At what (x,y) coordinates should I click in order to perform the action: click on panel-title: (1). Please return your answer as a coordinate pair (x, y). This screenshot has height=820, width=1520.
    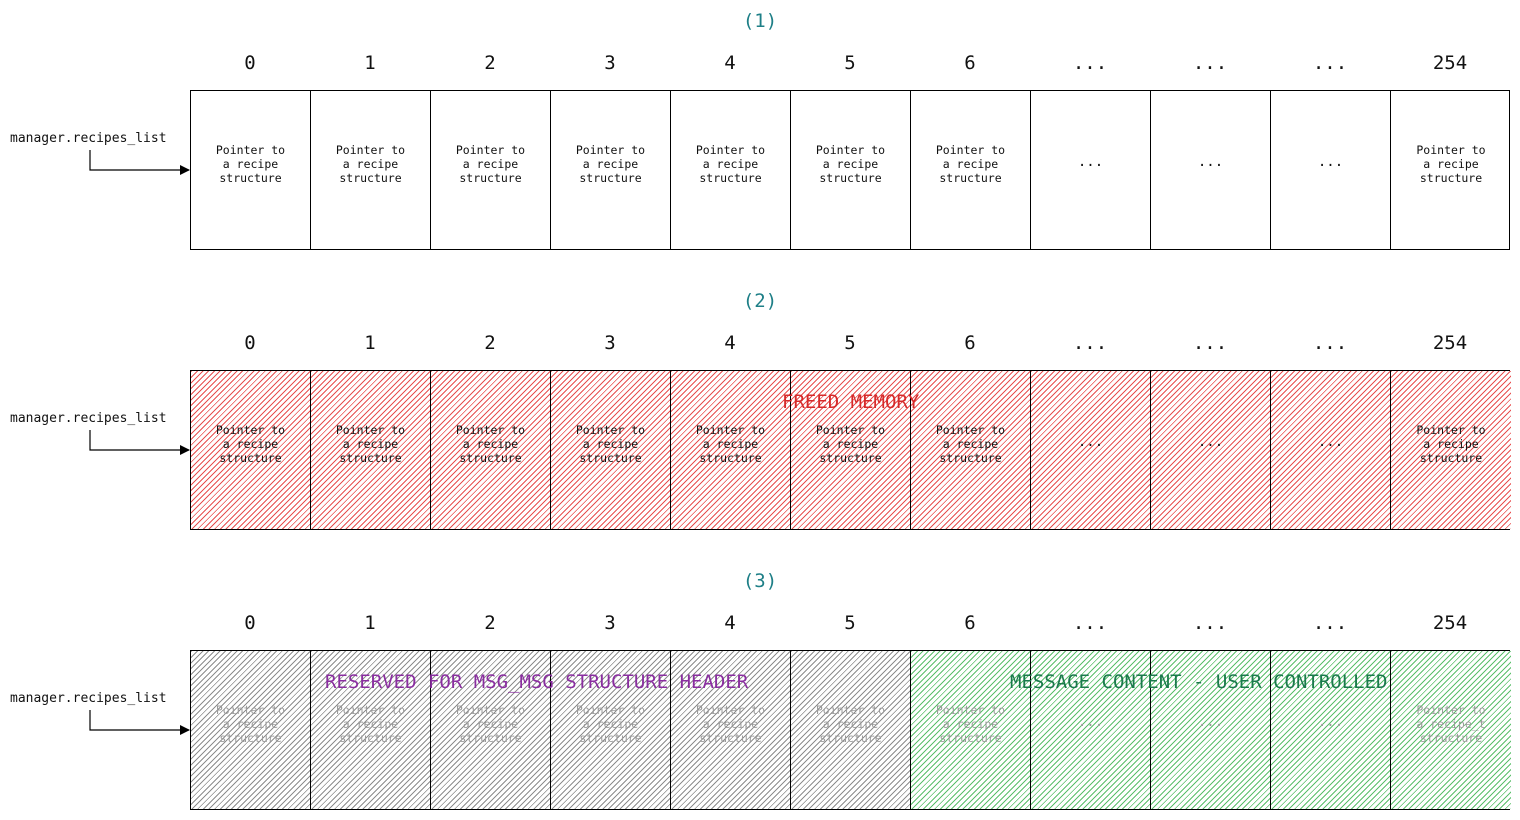
    Looking at the image, I should click on (760, 21).